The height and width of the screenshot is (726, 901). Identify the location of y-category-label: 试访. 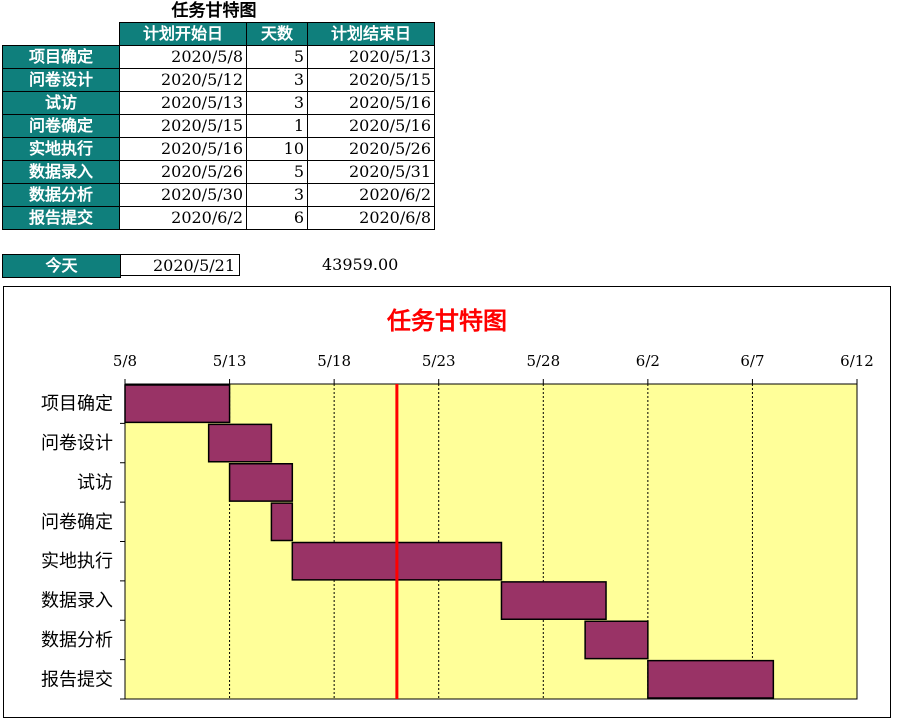
(95, 482).